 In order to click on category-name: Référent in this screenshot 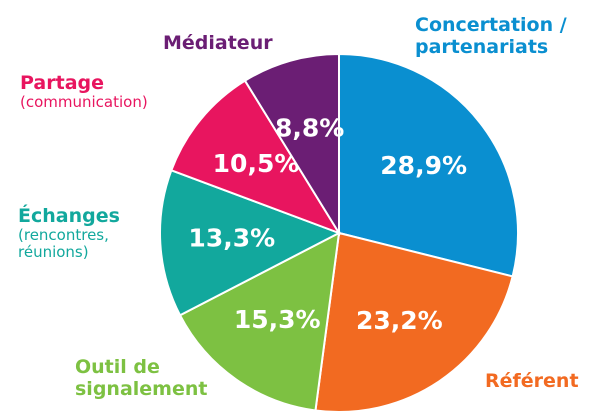, I will do `click(532, 381)`.